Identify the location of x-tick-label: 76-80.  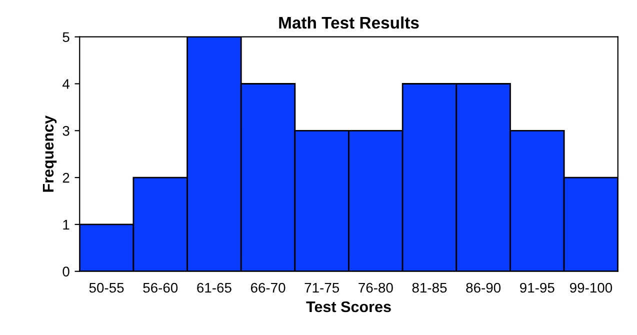
(375, 287).